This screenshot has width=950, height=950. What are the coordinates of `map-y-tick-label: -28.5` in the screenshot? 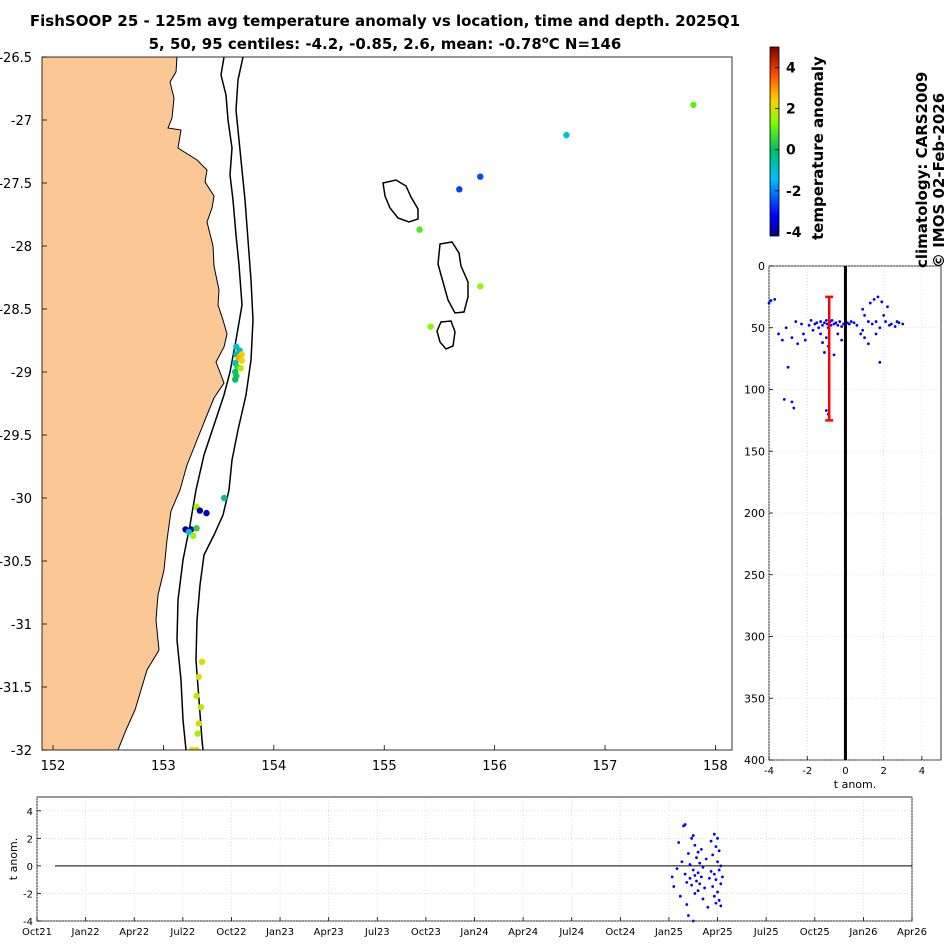 It's located at (16, 310).